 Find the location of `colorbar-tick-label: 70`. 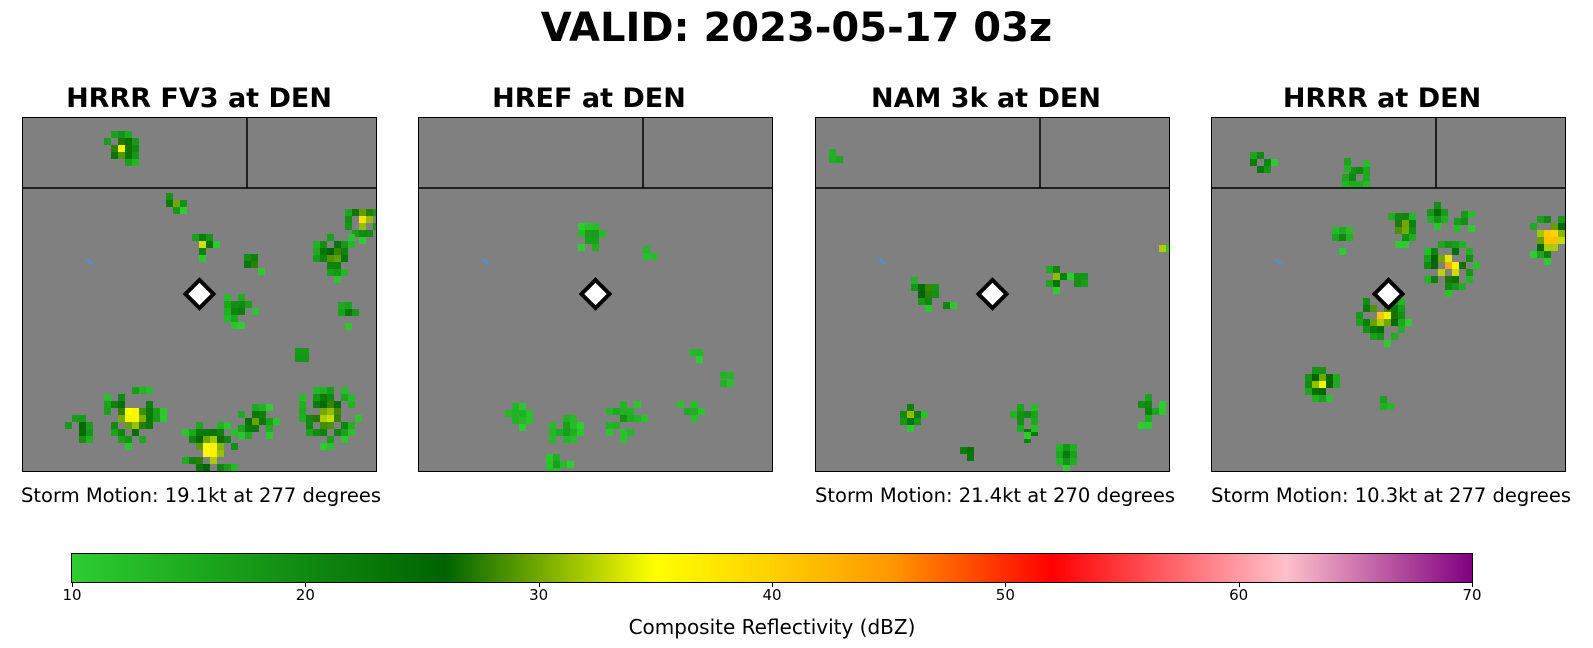

colorbar-tick-label: 70 is located at coordinates (1472, 595).